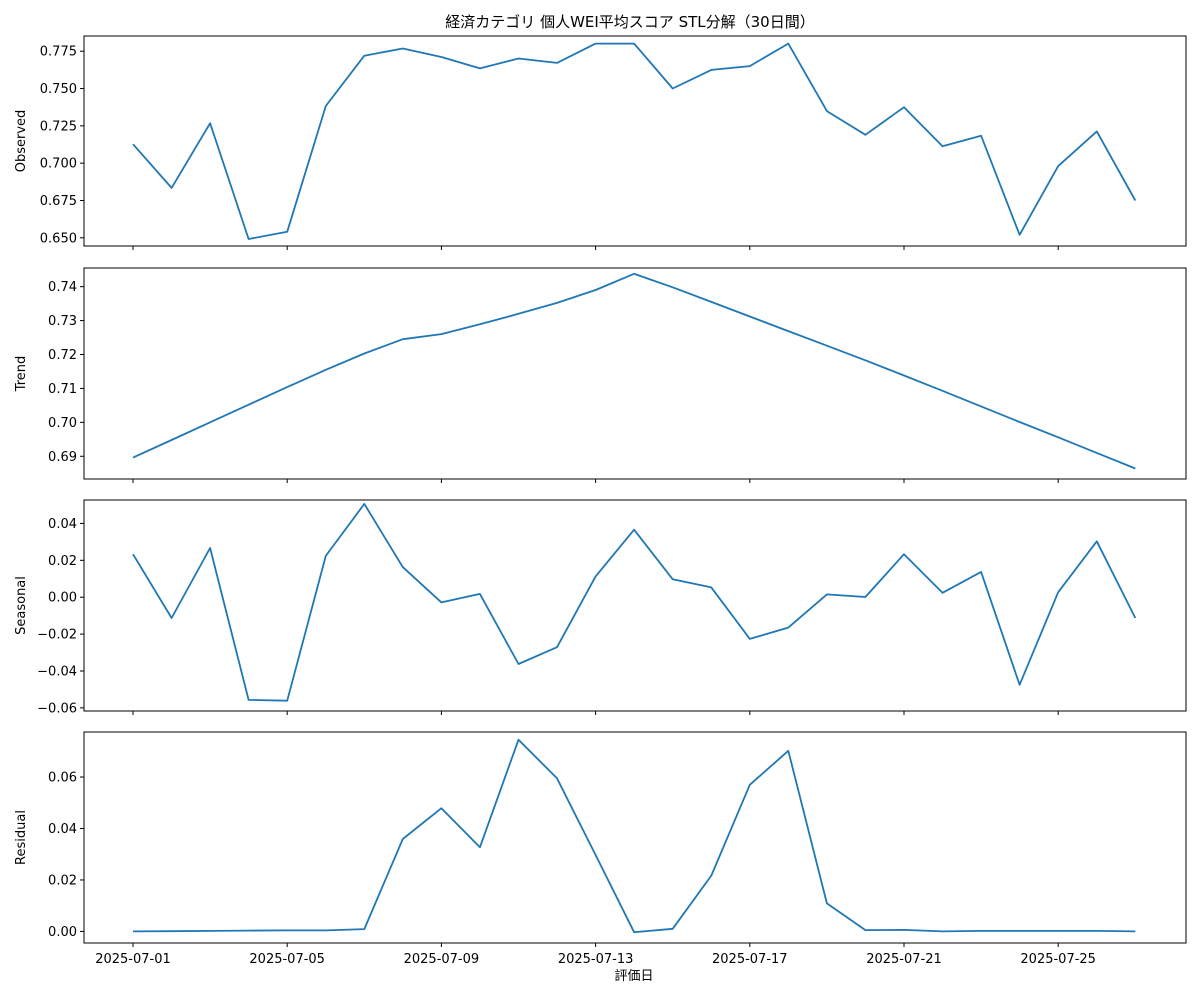 Image resolution: width=1200 pixels, height=1004 pixels. What do you see at coordinates (21, 605) in the screenshot?
I see `seasonal-y-axis-label: Seasonal` at bounding box center [21, 605].